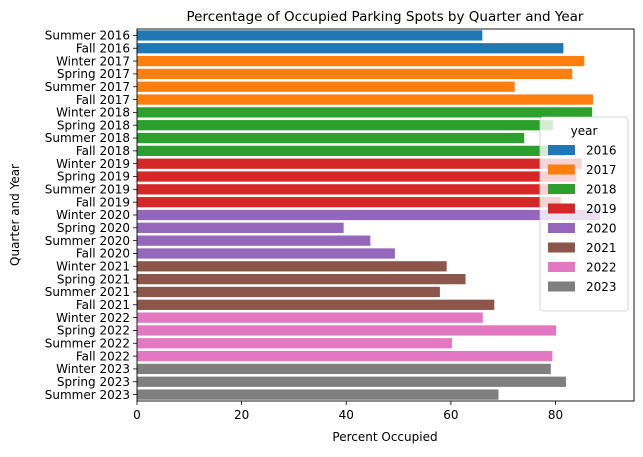  I want to click on legend-label: 2020, so click(601, 229).